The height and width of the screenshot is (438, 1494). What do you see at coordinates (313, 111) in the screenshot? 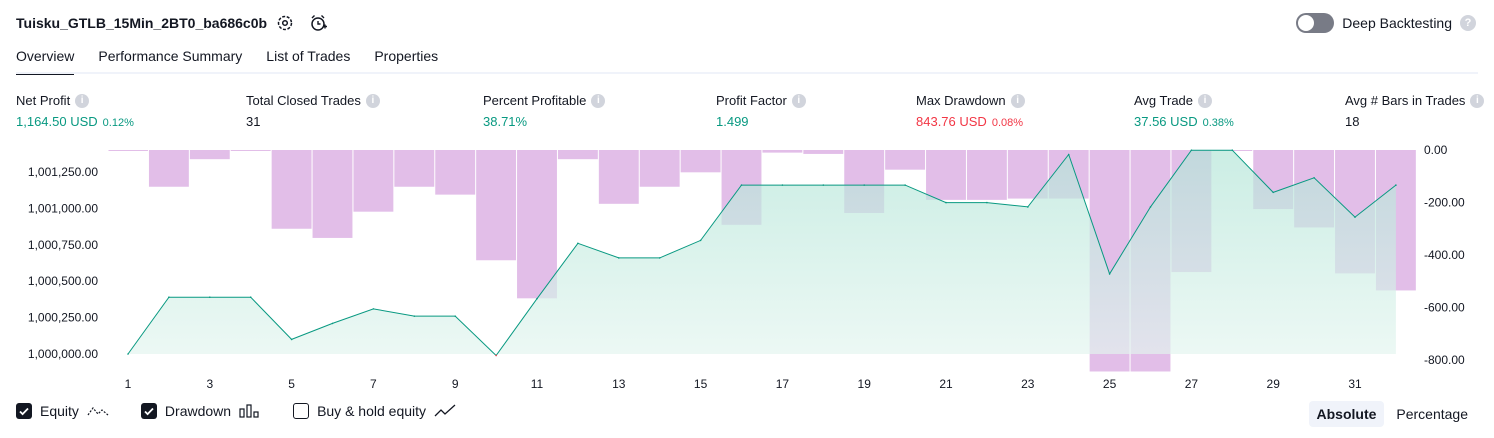
I see `stat-total-closed-trades: Total Closed Trades i 31` at bounding box center [313, 111].